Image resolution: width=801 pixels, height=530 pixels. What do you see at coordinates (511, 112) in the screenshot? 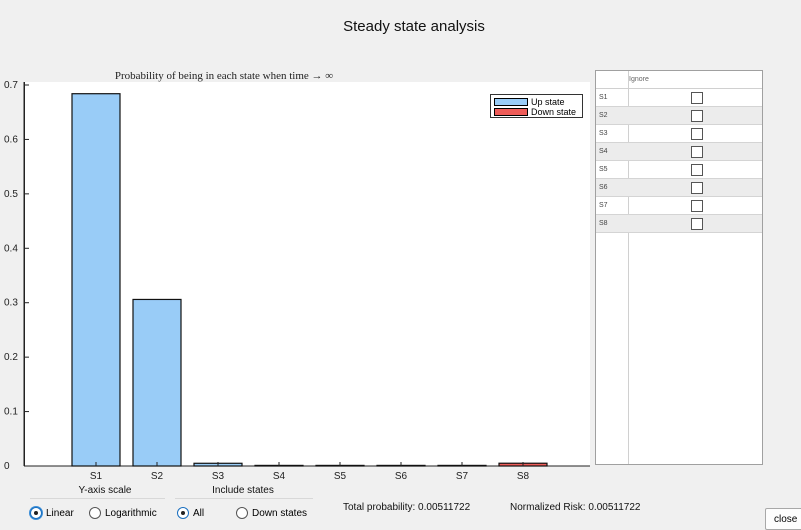
I see `legend-swatch-down` at bounding box center [511, 112].